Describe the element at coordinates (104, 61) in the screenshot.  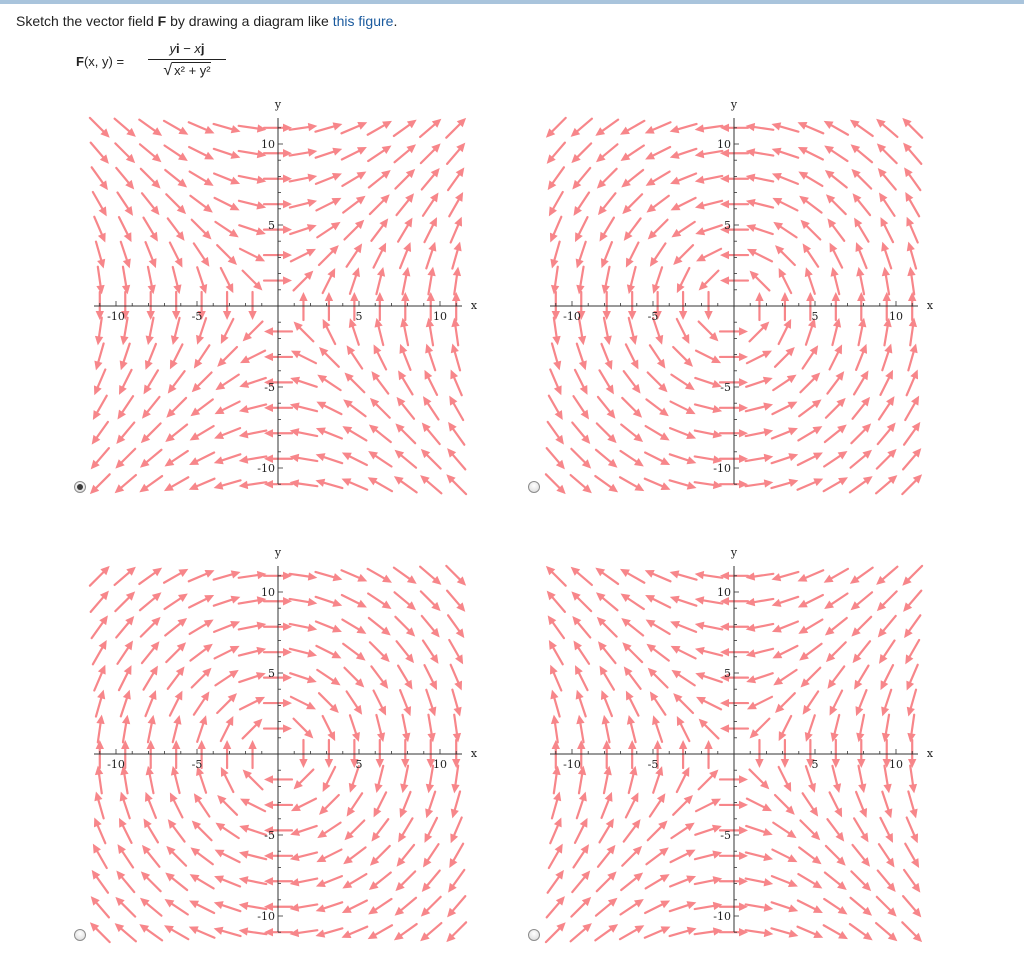
I see `formula-lhs-args: (x, y) =` at that location.